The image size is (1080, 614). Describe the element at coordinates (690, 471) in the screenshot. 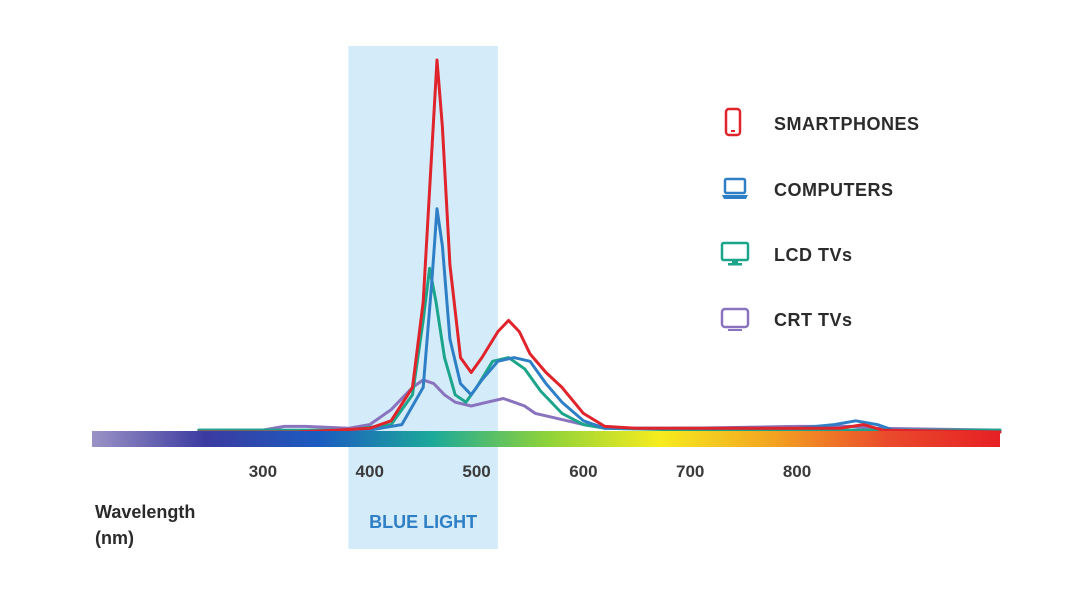

I see `x-tick-label: 700` at that location.